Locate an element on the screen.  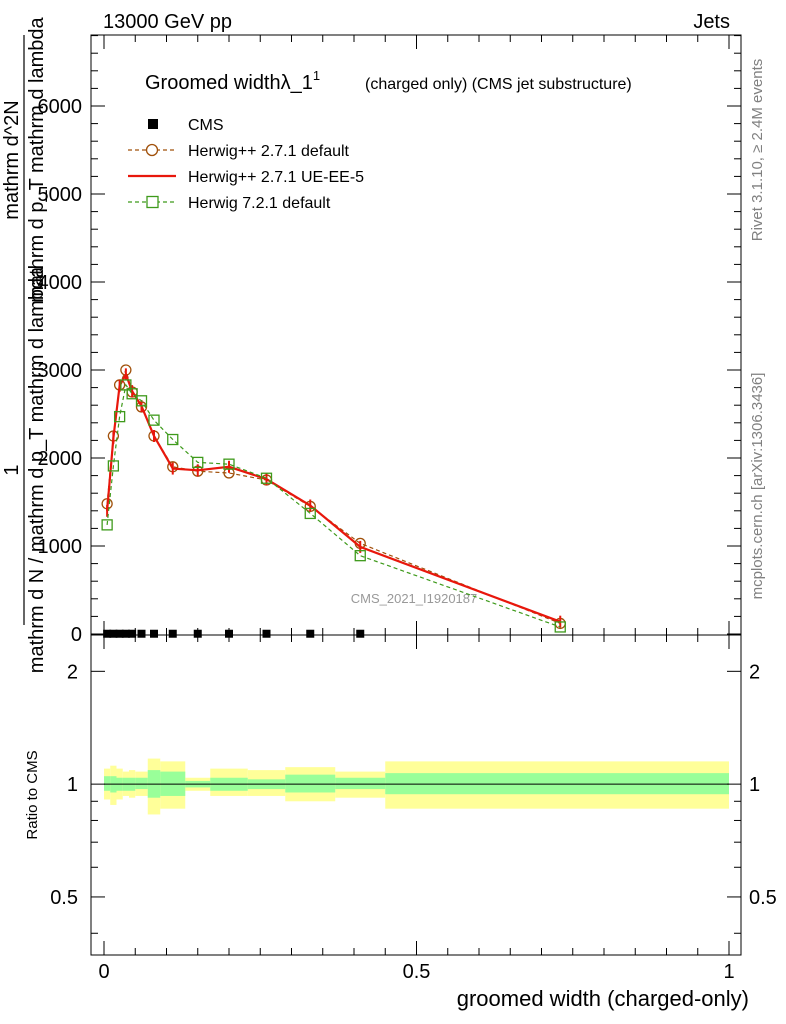
ratio-y-tick-label-right: 1 is located at coordinates (754, 785).